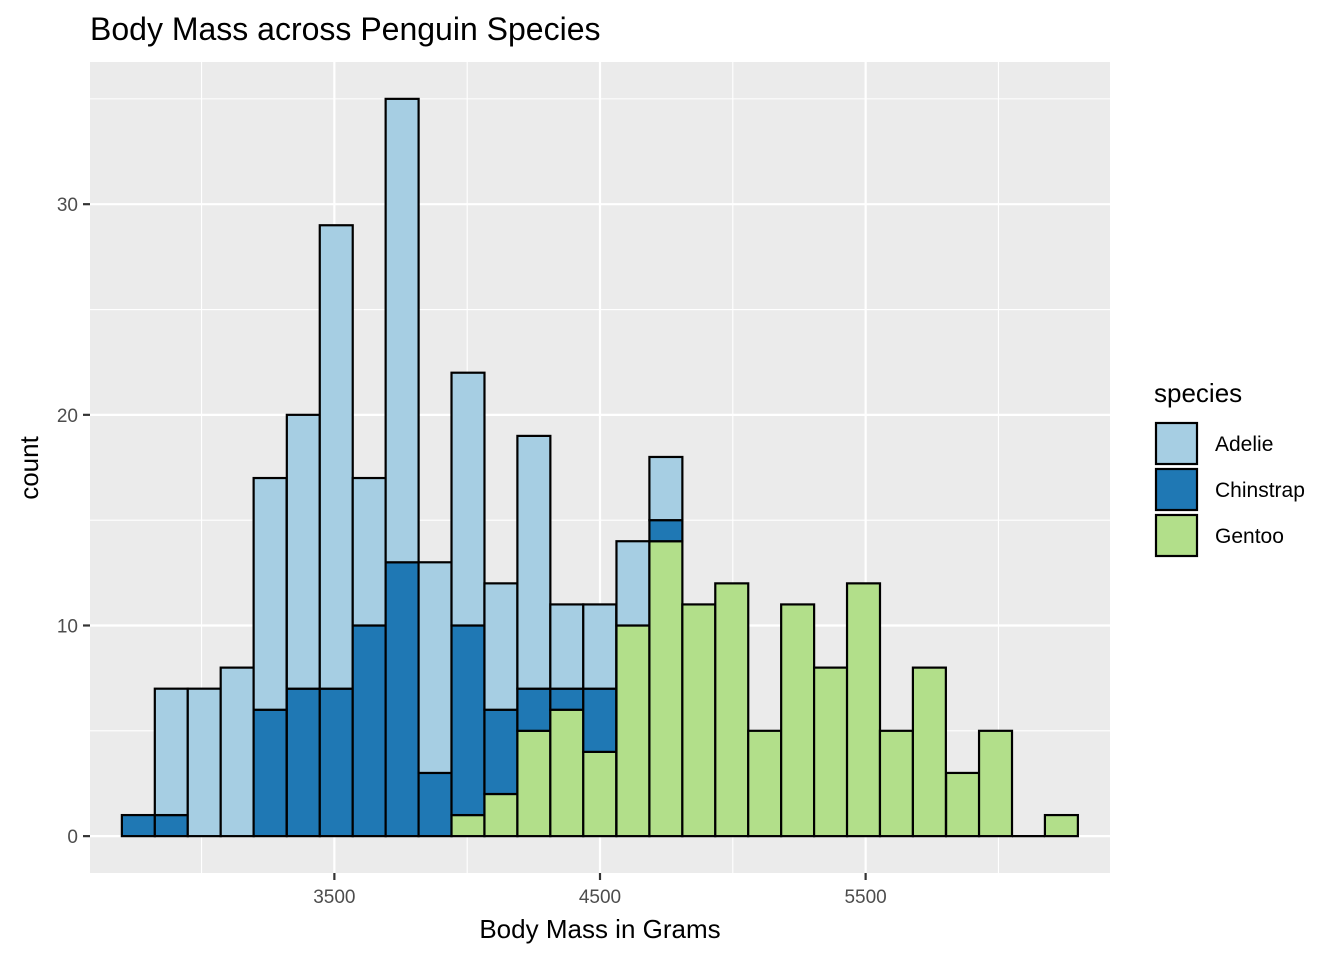 The image size is (1344, 960). I want to click on legend-swatch-gentoo, so click(1176, 535).